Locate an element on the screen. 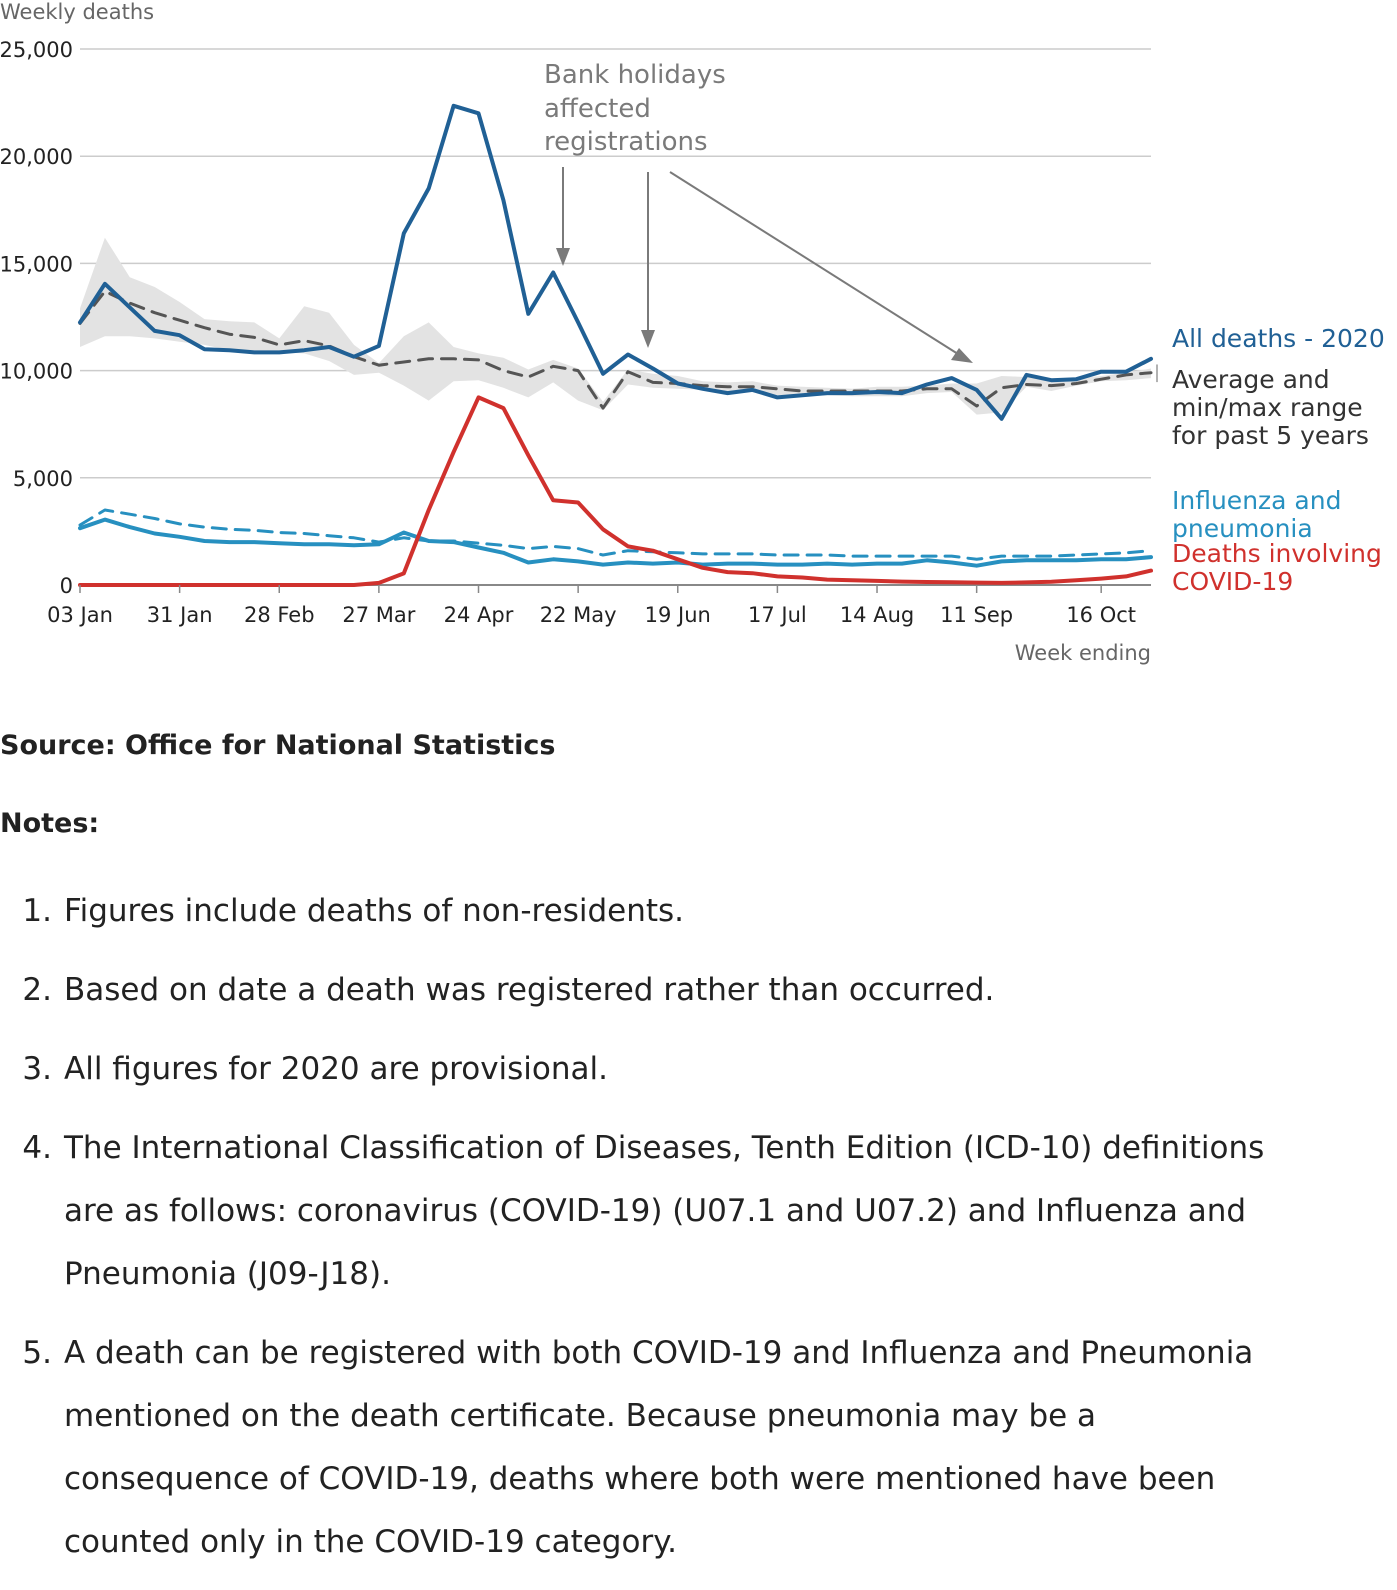  label-covid-line-2: COVID-19 is located at coordinates (1232, 581).